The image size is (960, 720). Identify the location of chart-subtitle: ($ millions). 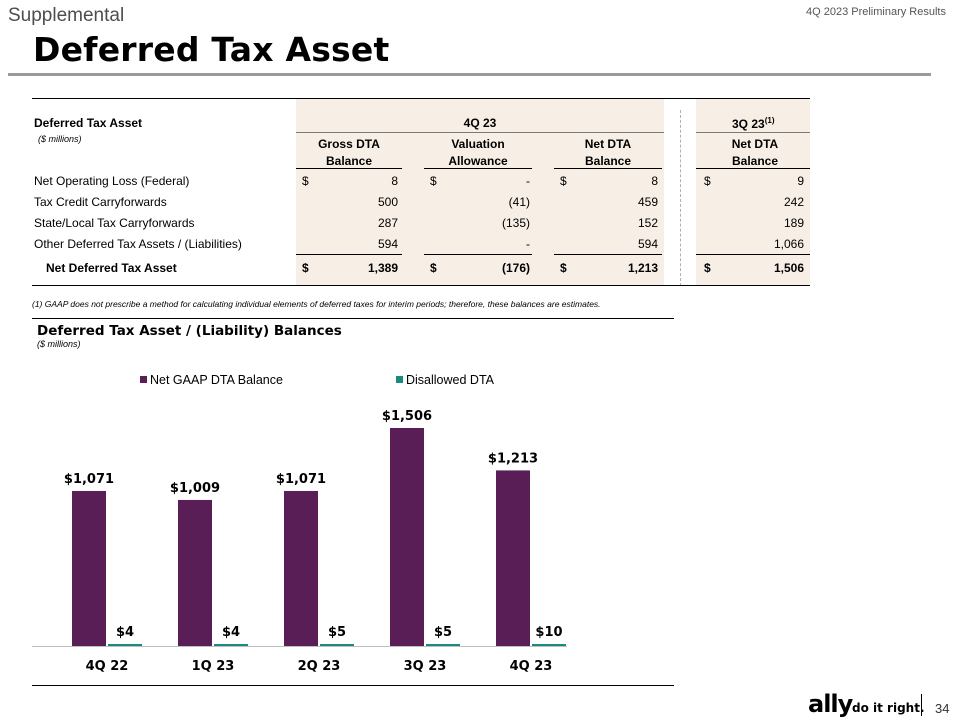
(59, 344).